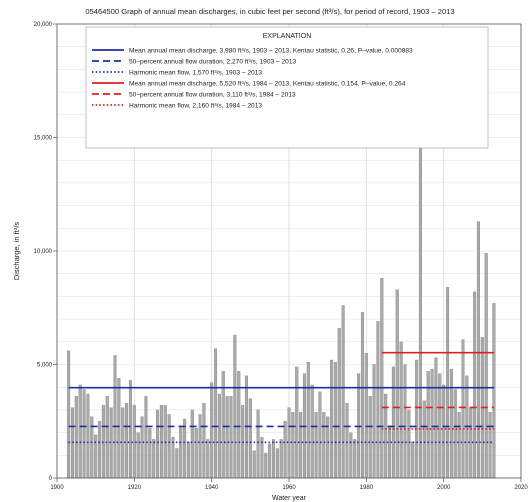  Describe the element at coordinates (274, 459) in the screenshot. I see `bar-1956` at that location.